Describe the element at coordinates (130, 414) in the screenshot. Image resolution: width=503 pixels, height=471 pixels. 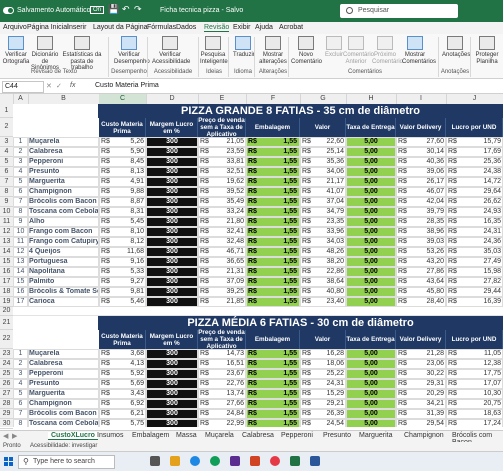
I see `custo-cell: 6,21` at that location.